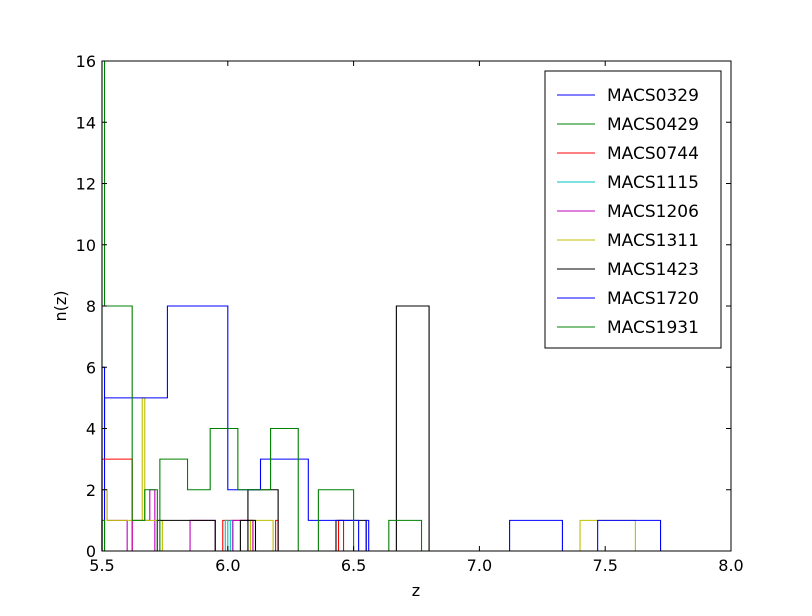 This screenshot has width=812, height=616. Describe the element at coordinates (730, 565) in the screenshot. I see `x-tick-label: 8.0` at that location.